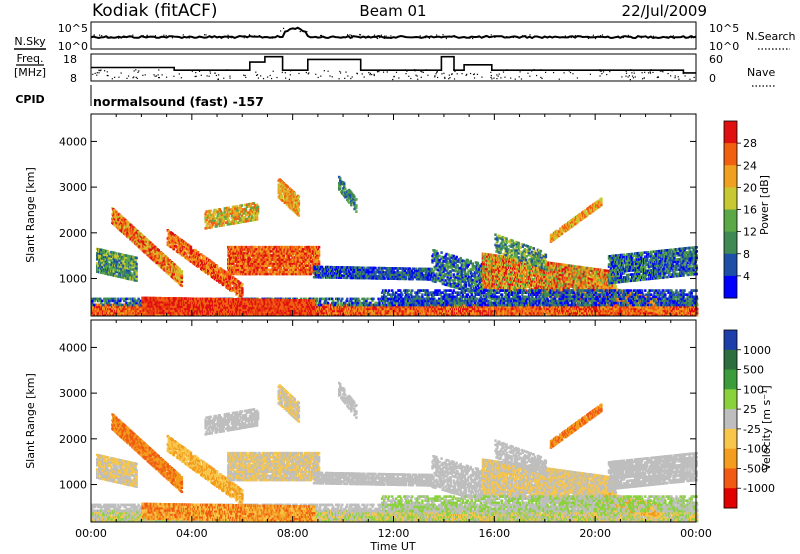 This screenshot has height=554, width=800. Describe the element at coordinates (73, 46) in the screenshot. I see `noise-left-tick-low: 10^0` at that location.